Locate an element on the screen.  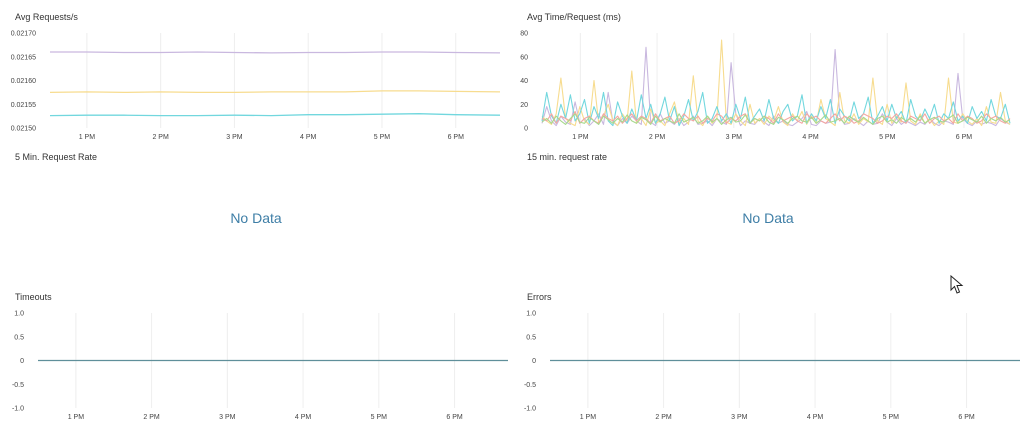
y-tick-label: 0.02160 is located at coordinates (23, 81).